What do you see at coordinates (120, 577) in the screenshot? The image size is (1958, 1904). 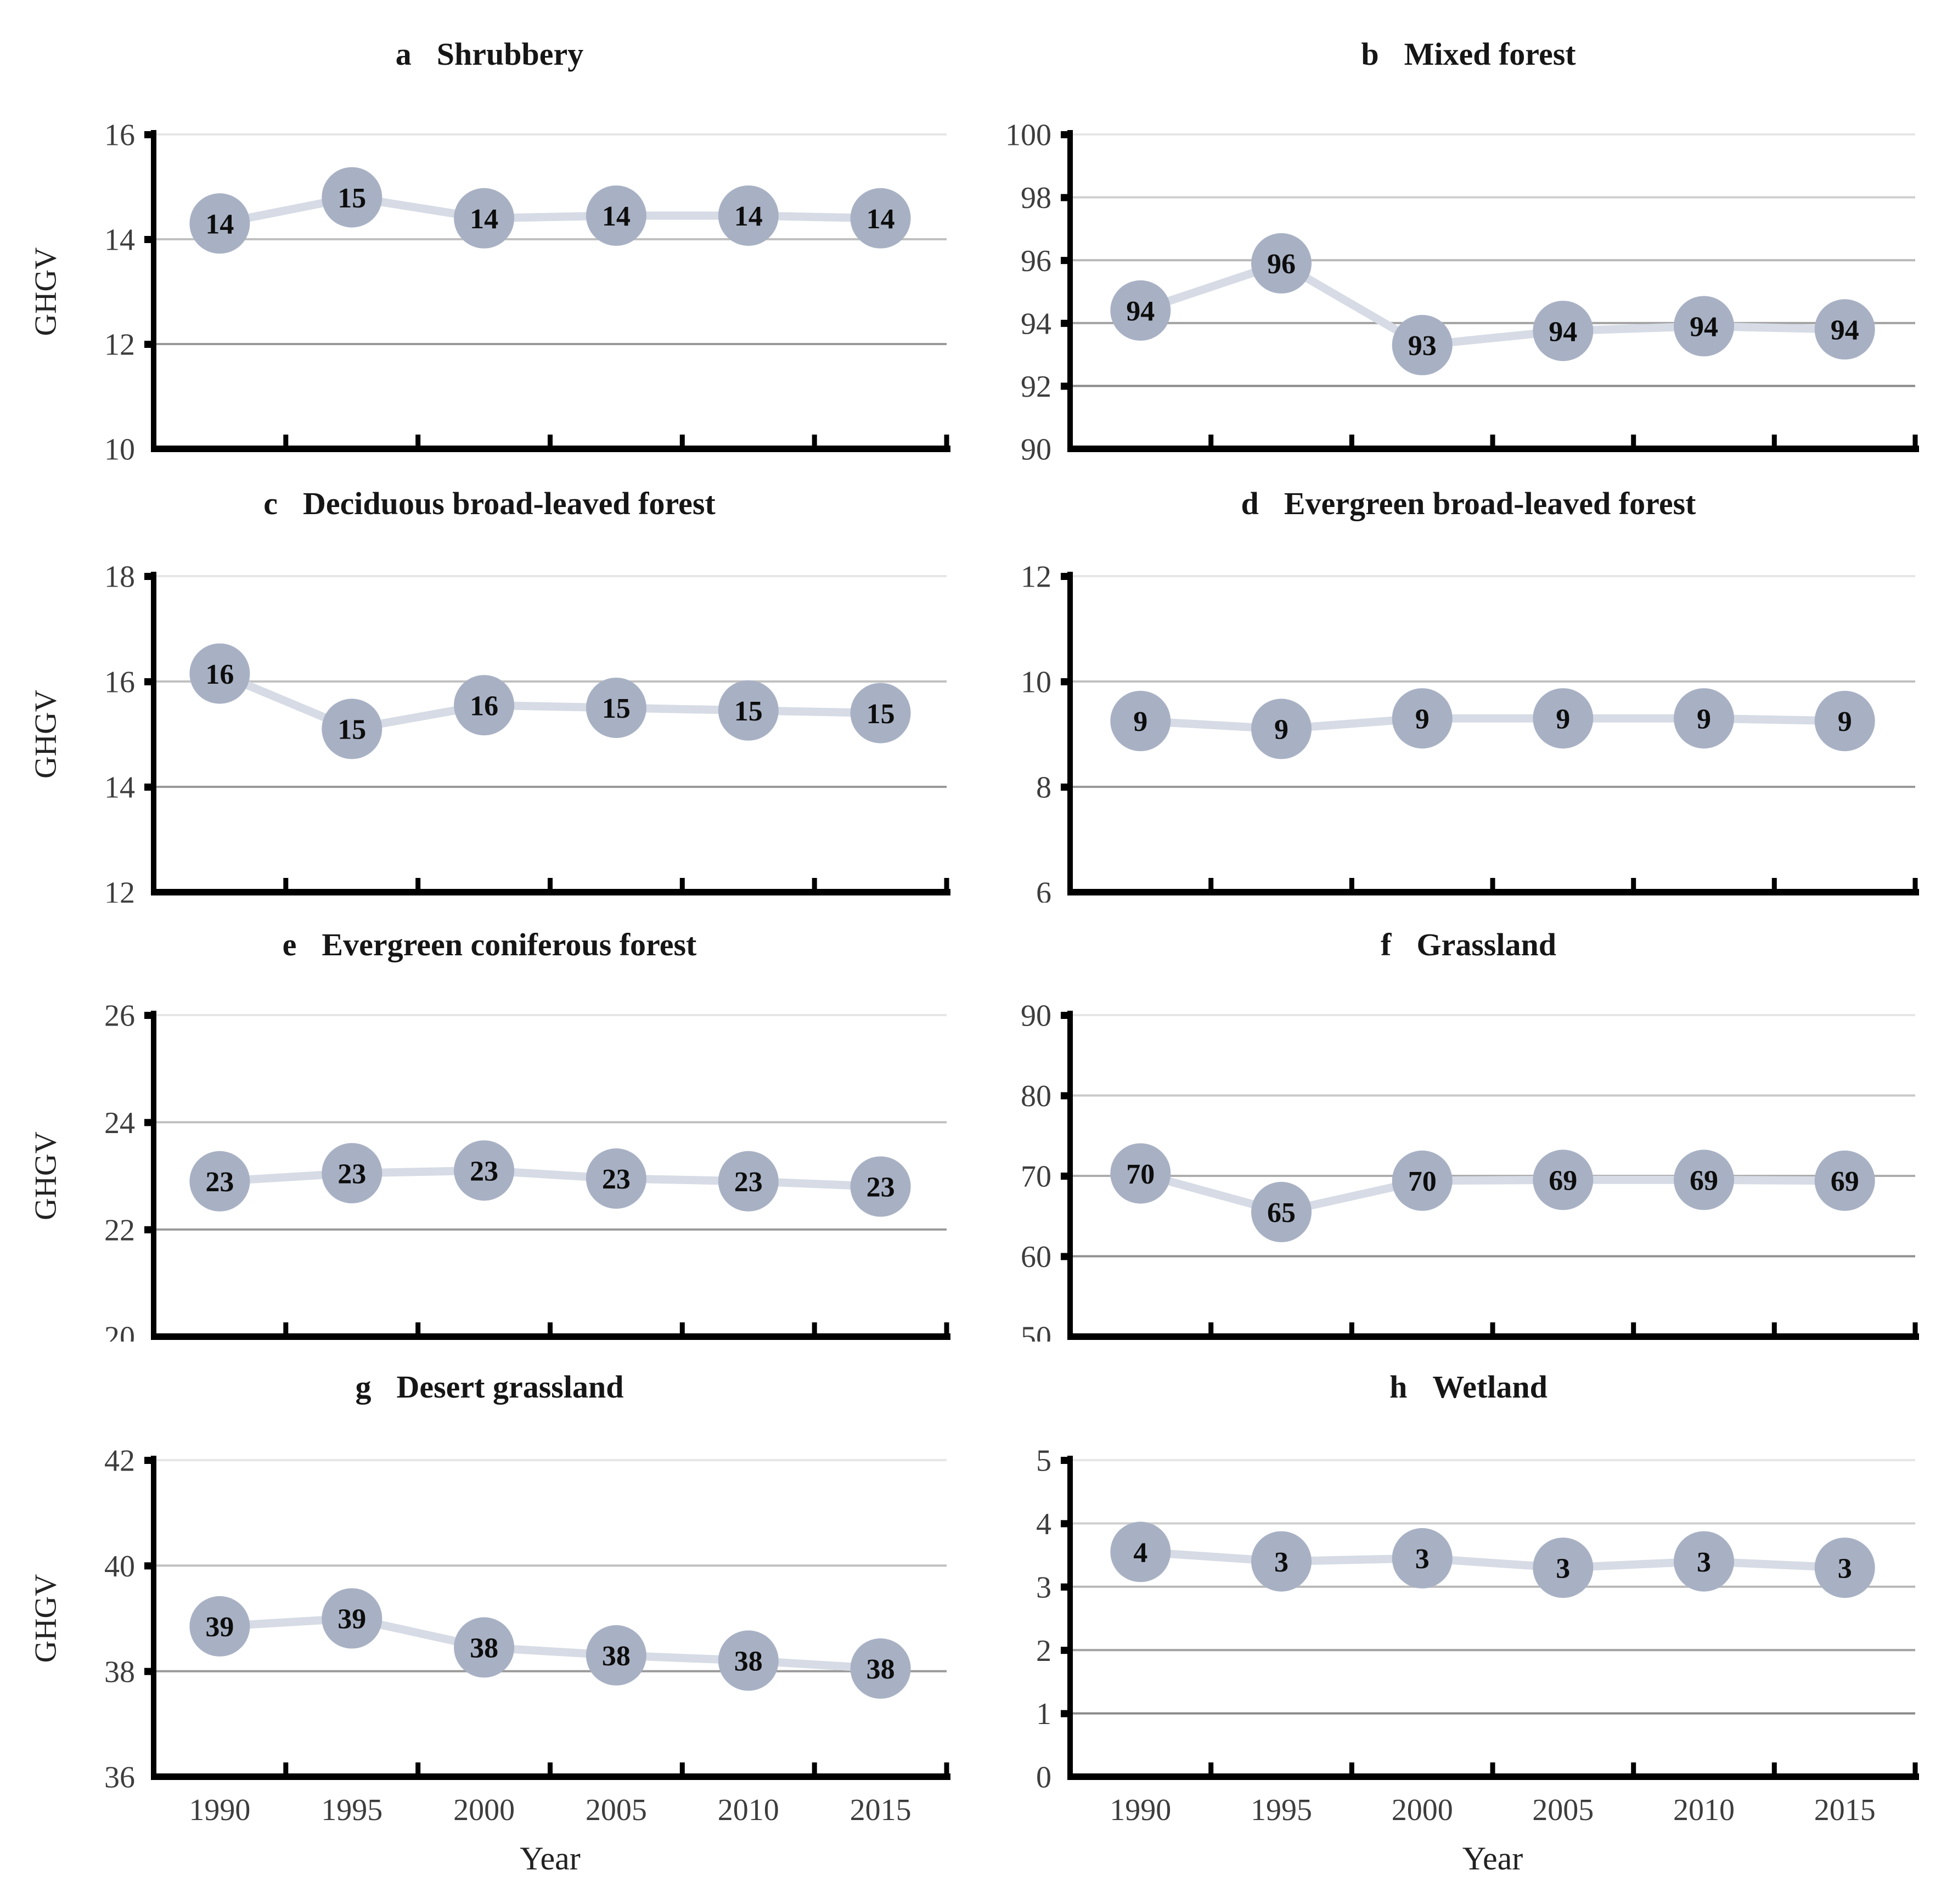 I see `y-tick-label: 18` at bounding box center [120, 577].